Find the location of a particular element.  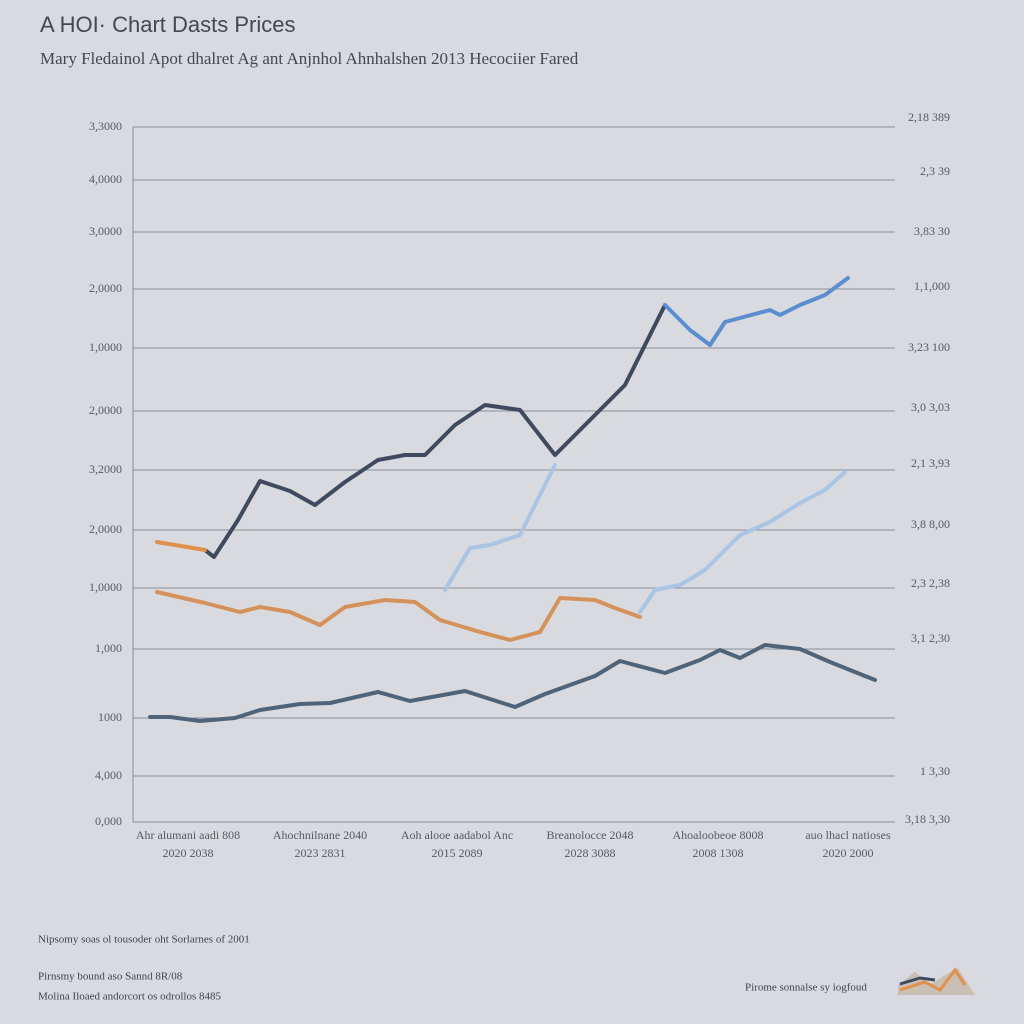

x-tick-label: Ahoaloobeoe 8008 is located at coordinates (718, 835).